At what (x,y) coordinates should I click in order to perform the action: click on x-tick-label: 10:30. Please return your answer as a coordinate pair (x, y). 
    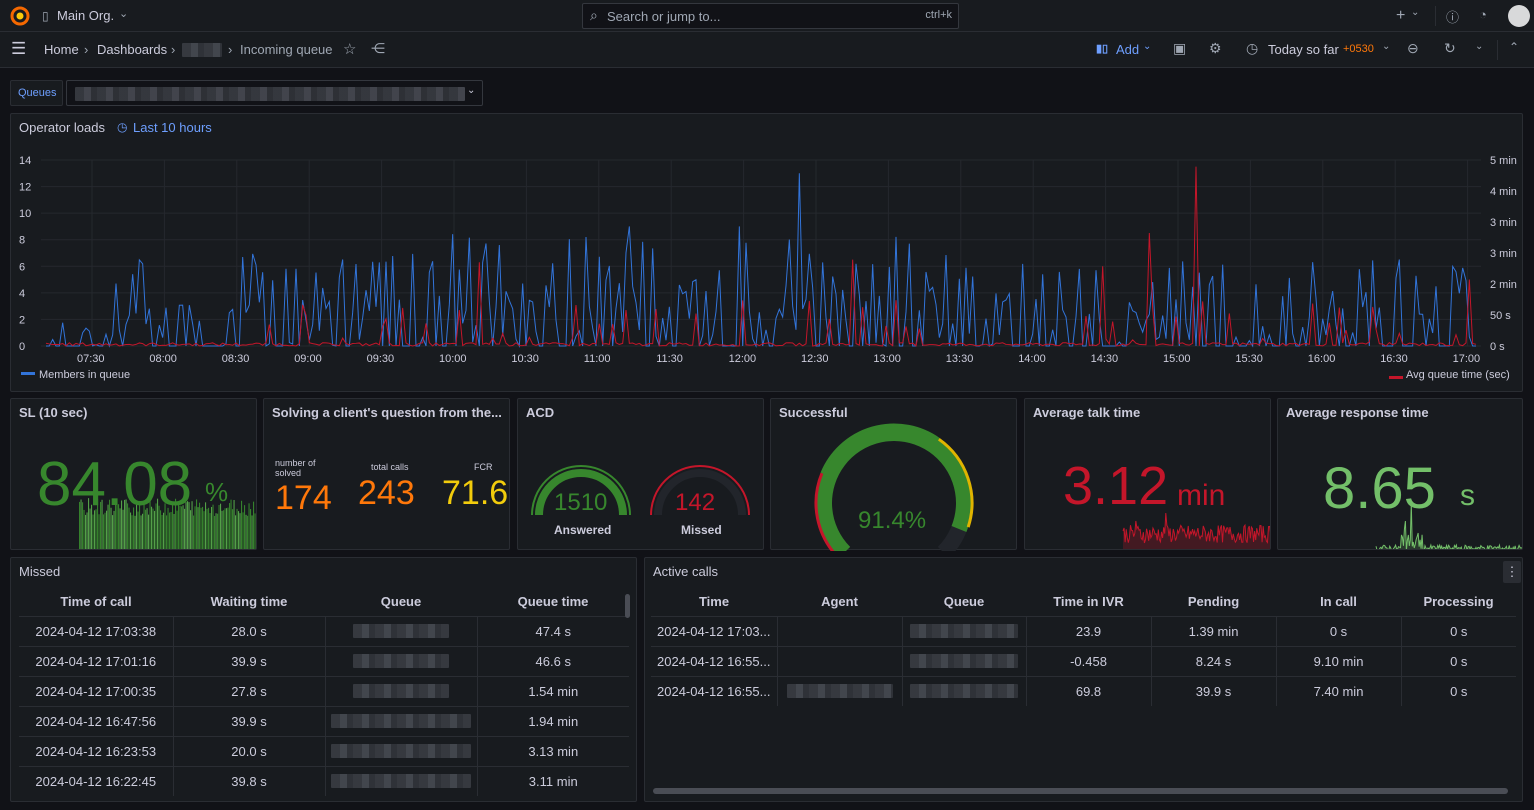
    Looking at the image, I should click on (525, 359).